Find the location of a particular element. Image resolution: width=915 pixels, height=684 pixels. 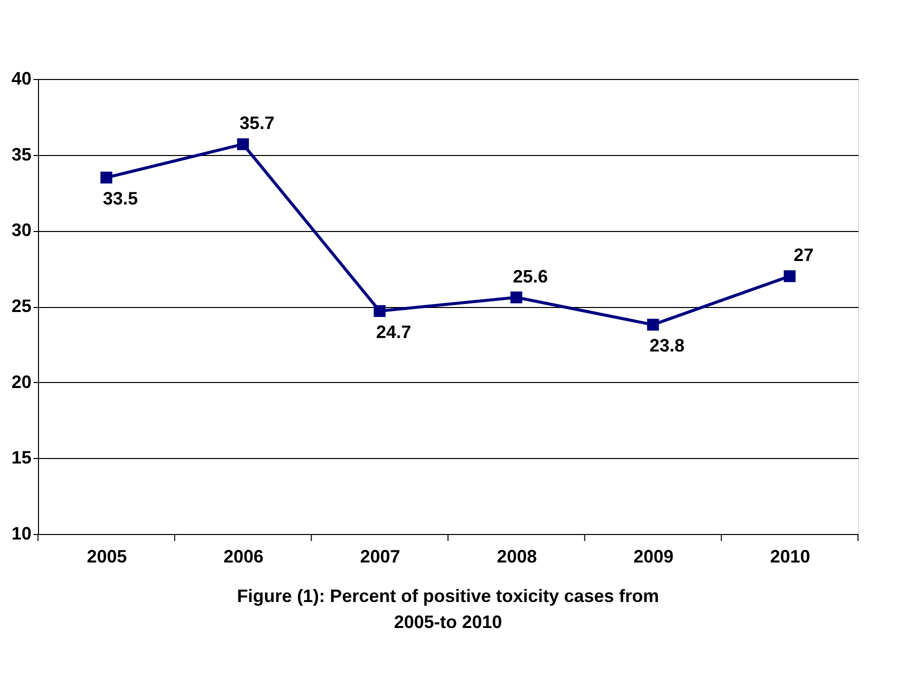

text: Figure (1): Percent of positive toxicity cases from 2005-to 2010 is located at coordinates (448, 609).